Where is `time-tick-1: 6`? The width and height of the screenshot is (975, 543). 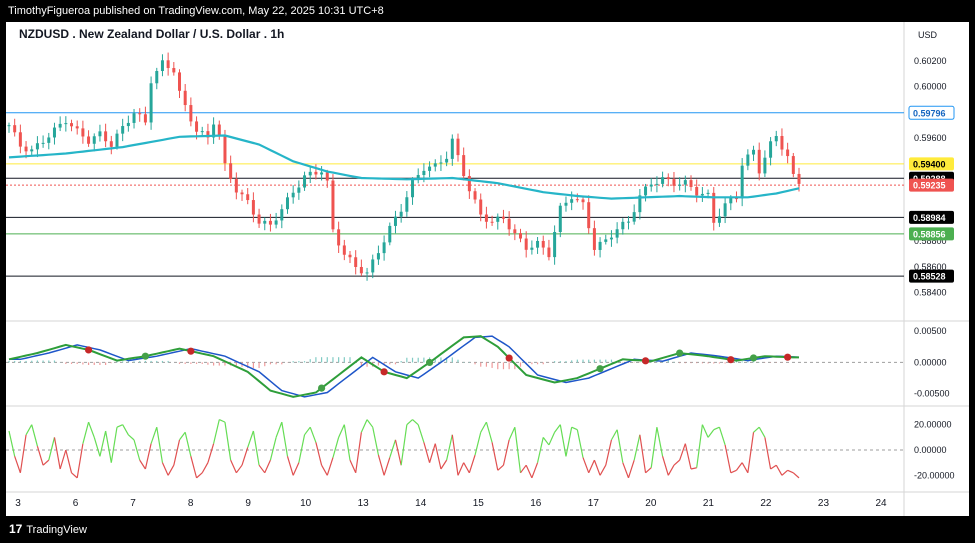
time-tick-1: 6 is located at coordinates (76, 503).